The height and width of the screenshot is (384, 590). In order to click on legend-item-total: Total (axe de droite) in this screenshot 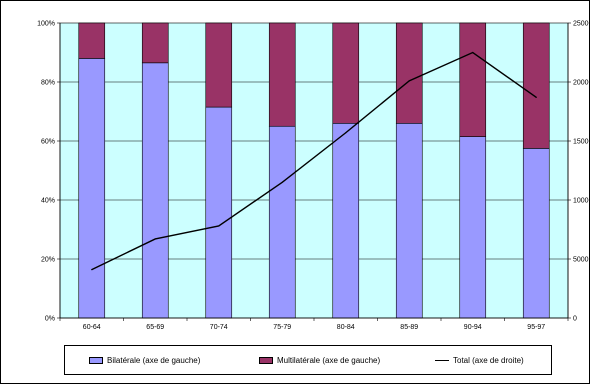, I will do `click(479, 360)`.